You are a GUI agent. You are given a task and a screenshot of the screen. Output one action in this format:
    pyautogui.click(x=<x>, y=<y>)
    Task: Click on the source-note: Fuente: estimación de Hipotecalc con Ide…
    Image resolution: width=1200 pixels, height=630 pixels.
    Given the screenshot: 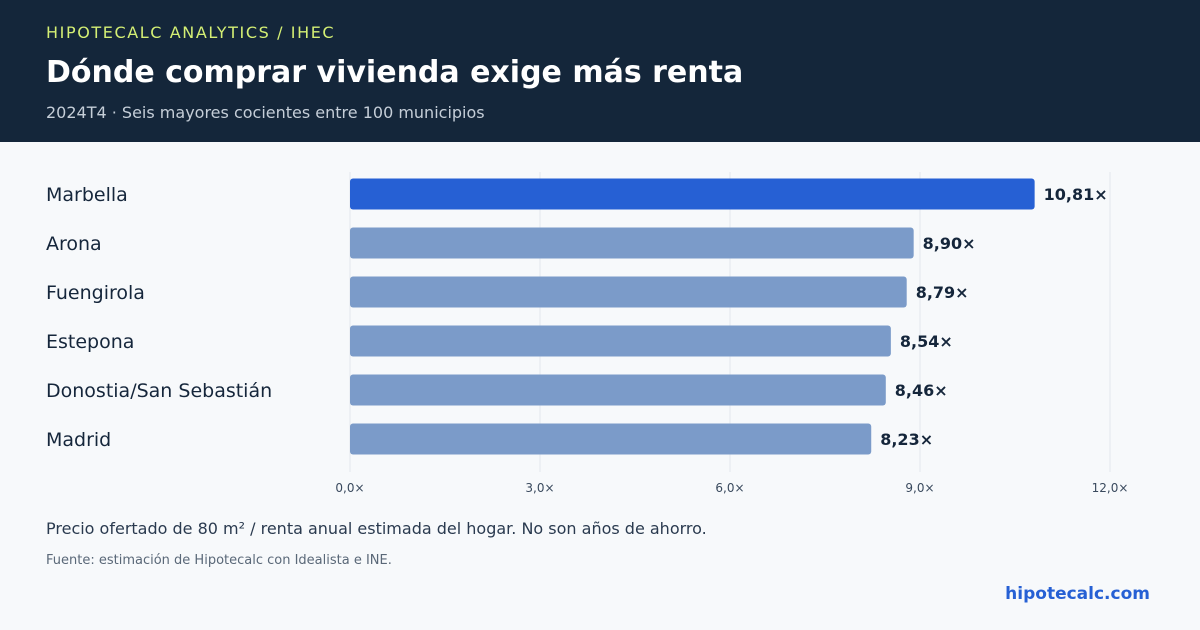 What is the action you would take?
    pyautogui.click(x=219, y=560)
    